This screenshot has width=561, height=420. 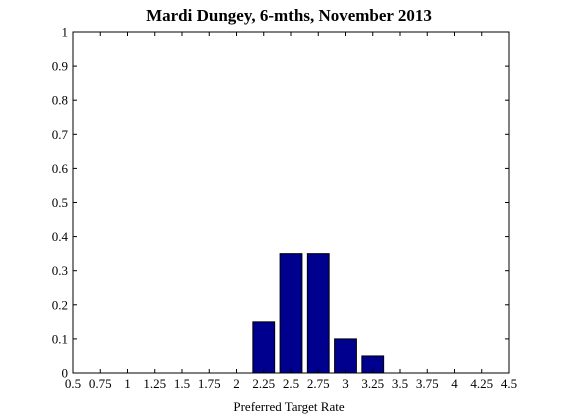 What do you see at coordinates (288, 406) in the screenshot?
I see `x-axis-label: Preferred Target Rate` at bounding box center [288, 406].